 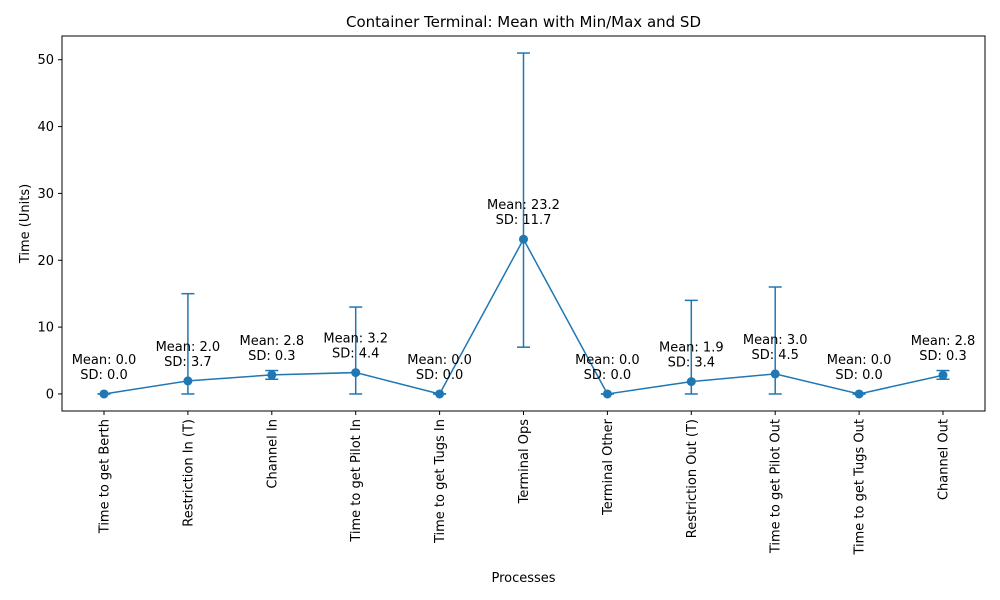 I want to click on sd-annotation: SD: 4.4, so click(x=355, y=354).